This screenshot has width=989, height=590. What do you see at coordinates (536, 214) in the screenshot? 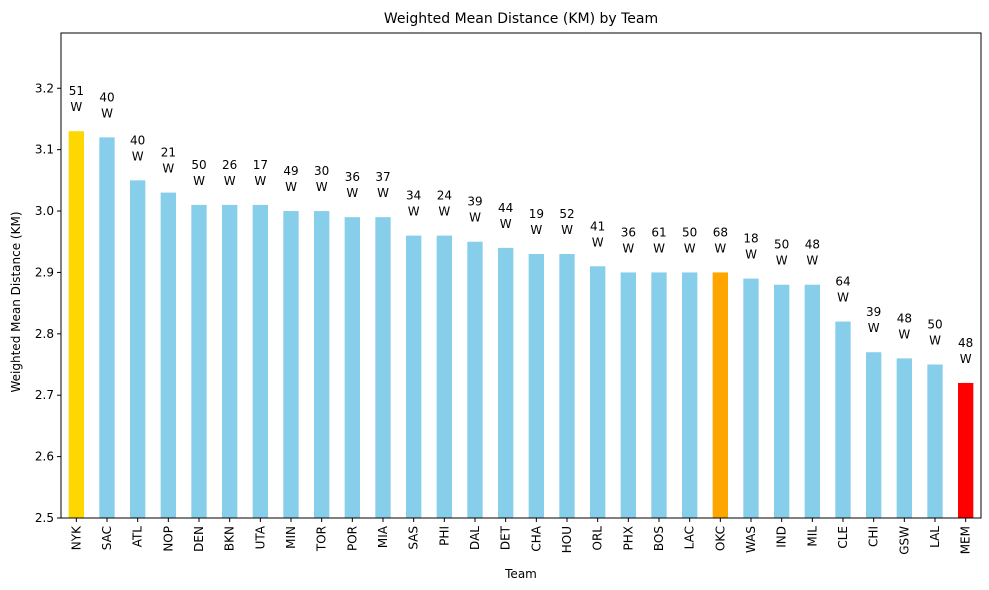
I see `bar-annotation-wins: 19` at bounding box center [536, 214].